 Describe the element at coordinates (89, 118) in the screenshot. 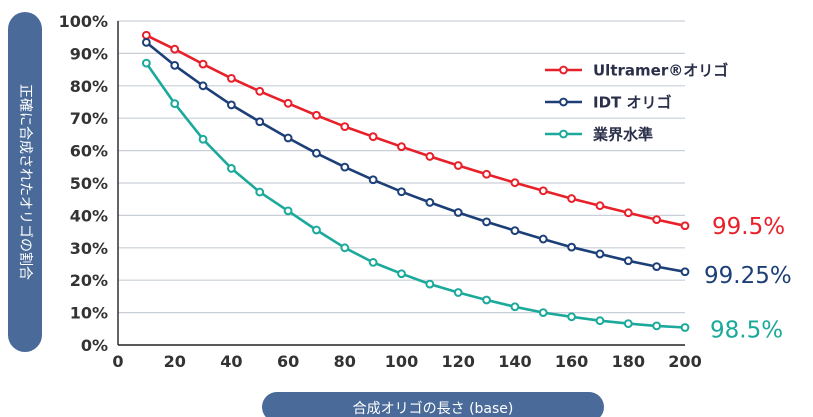

I see `y-tick-label: 70%` at that location.